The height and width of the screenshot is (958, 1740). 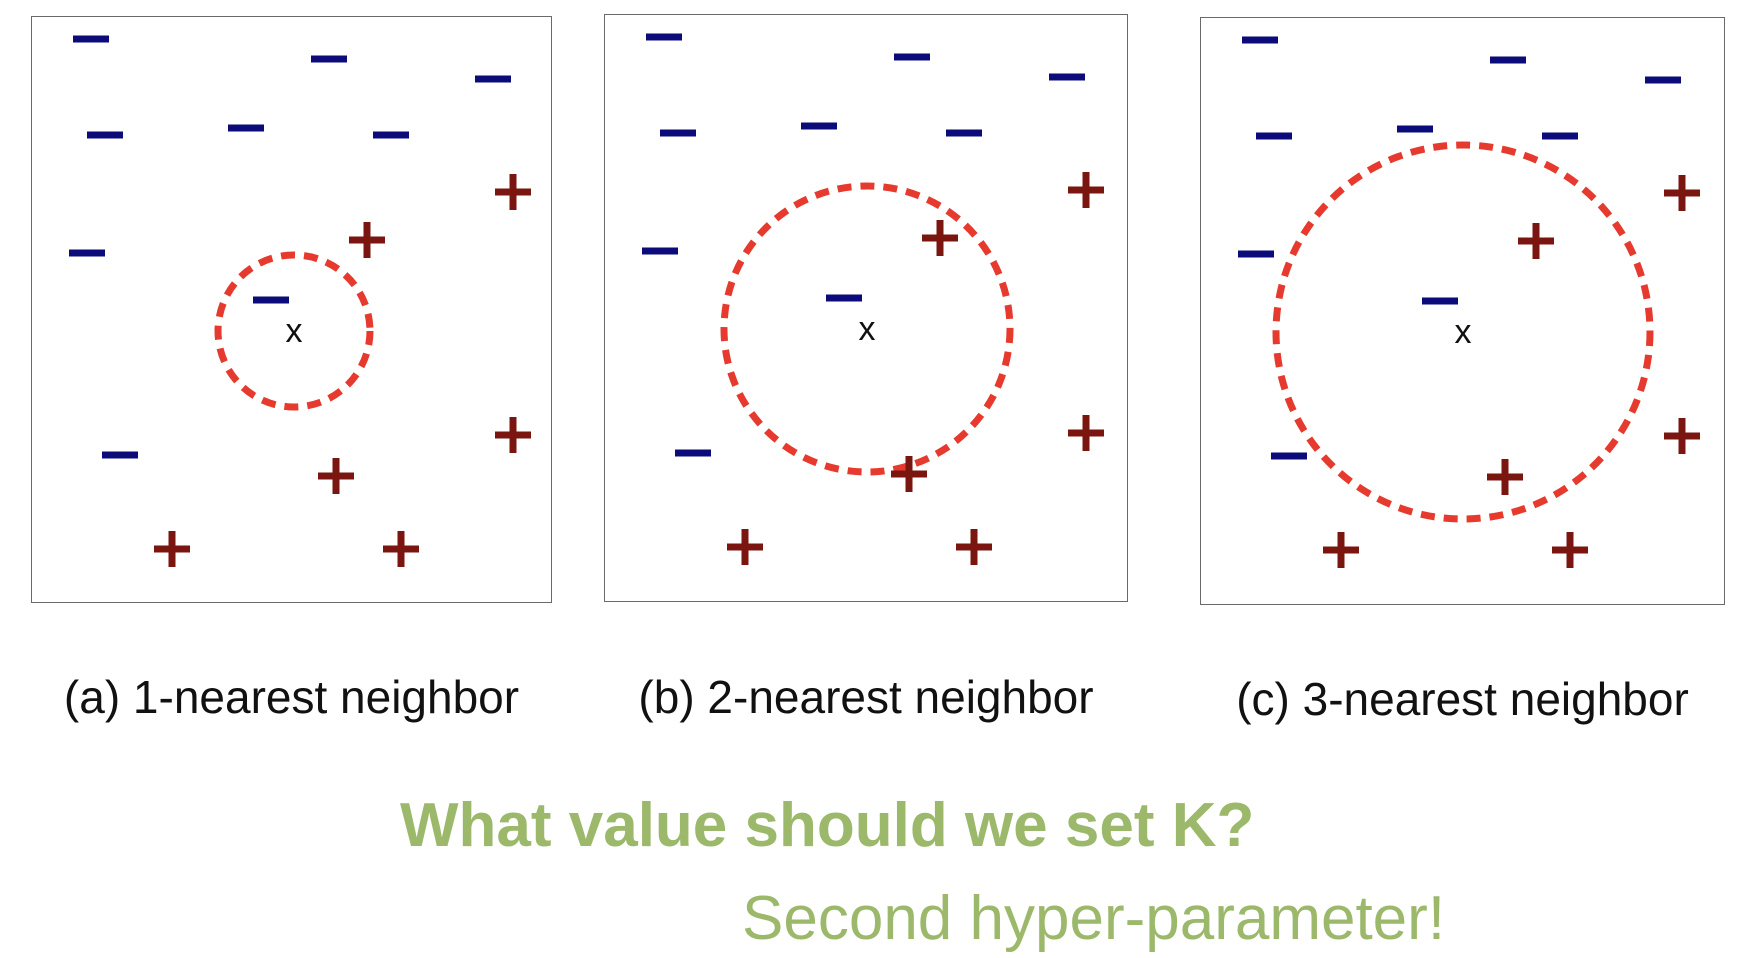 I want to click on plot-k3: x, so click(x=1469, y=302).